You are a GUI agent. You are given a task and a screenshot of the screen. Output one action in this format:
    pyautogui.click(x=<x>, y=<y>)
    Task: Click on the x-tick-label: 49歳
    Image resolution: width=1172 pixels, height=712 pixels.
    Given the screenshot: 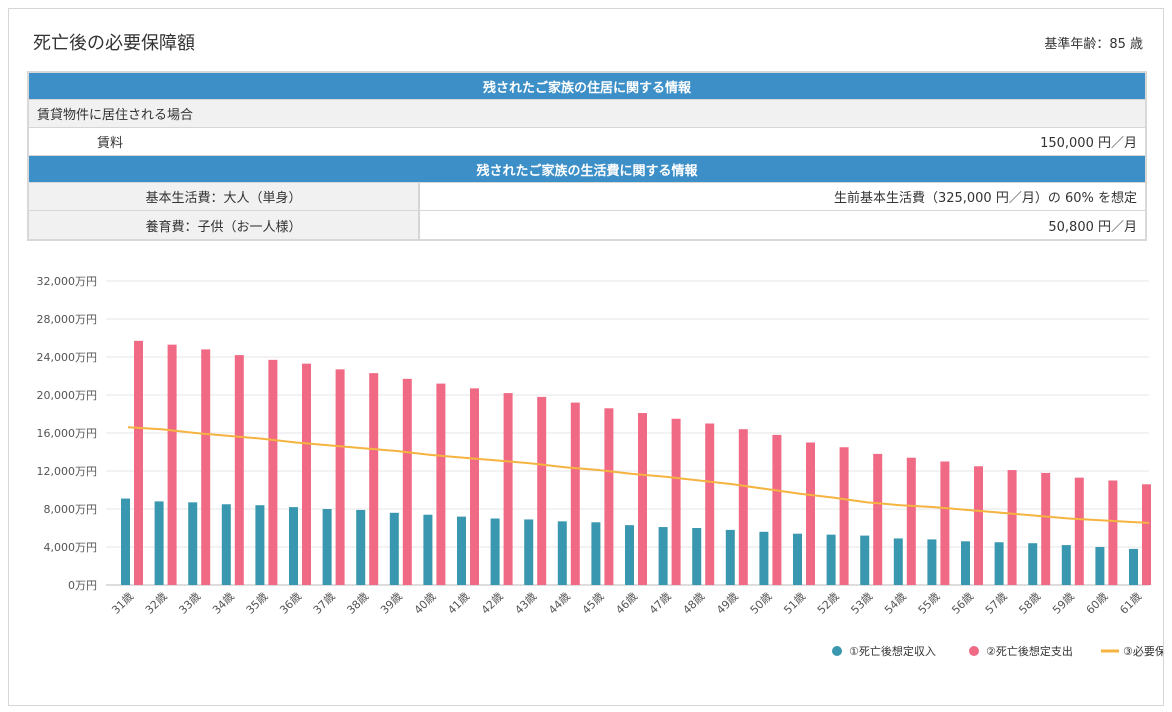 What is the action you would take?
    pyautogui.click(x=727, y=603)
    